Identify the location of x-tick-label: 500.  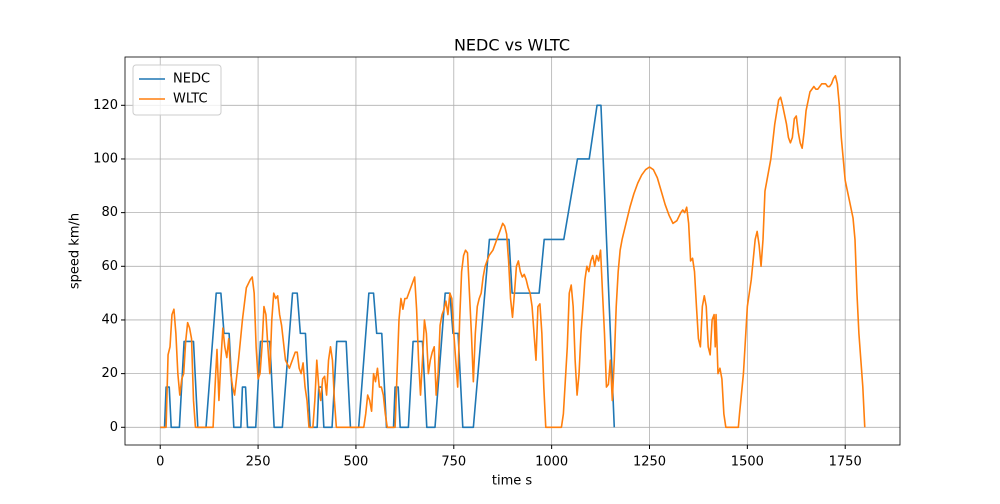
(356, 462).